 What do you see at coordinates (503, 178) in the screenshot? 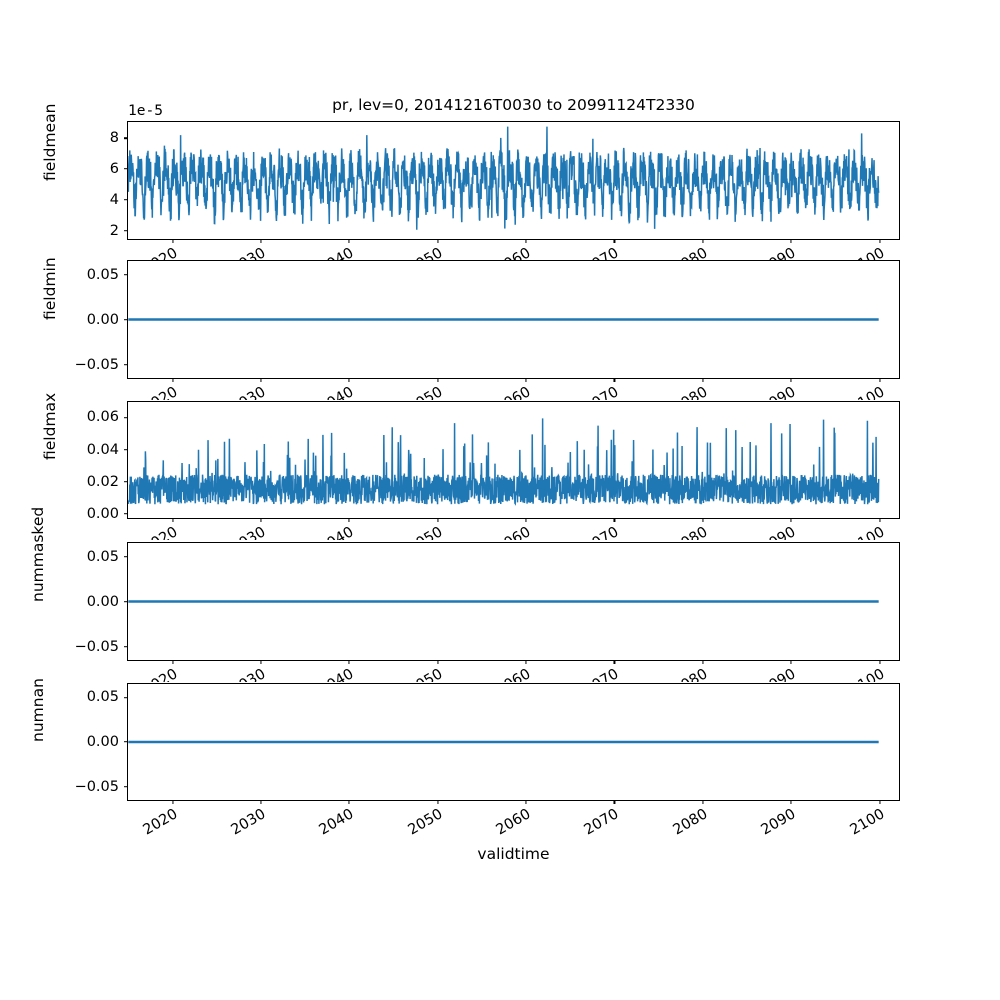
I see `series-line-fieldmean` at bounding box center [503, 178].